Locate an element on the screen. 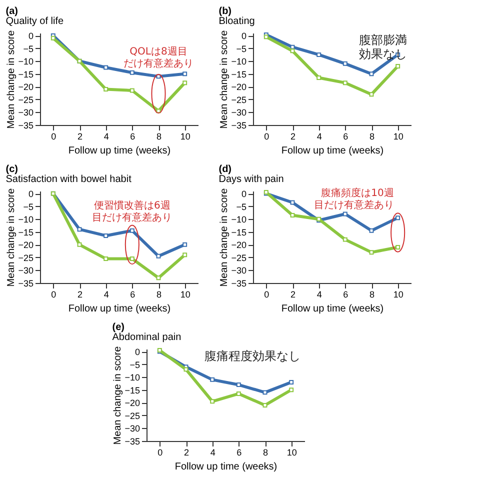 The width and height of the screenshot is (480, 490). annotation: 腹痛程度効果なし is located at coordinates (252, 356).